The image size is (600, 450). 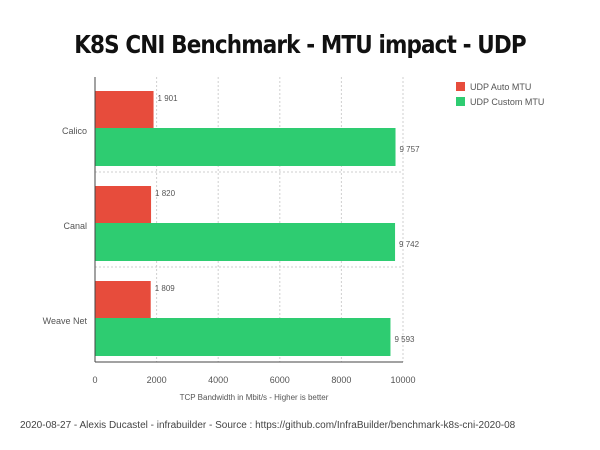 What do you see at coordinates (74, 131) in the screenshot?
I see `category-label: Calico` at bounding box center [74, 131].